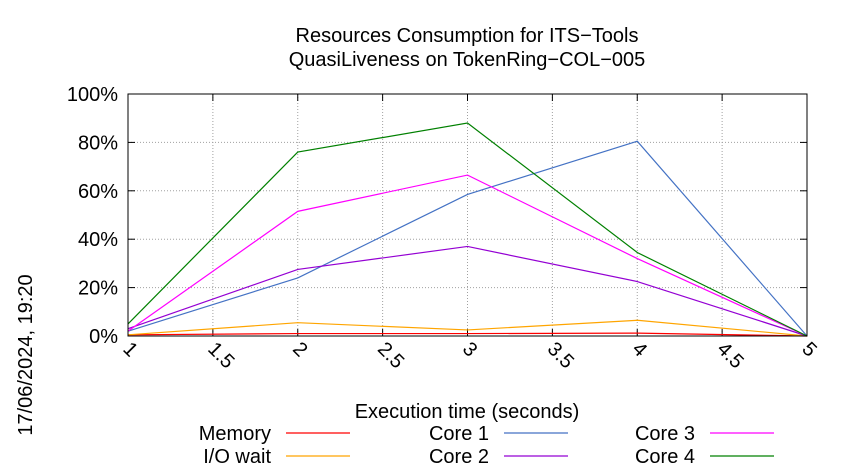  I want to click on x-tick-label: 3, so click(469, 349).